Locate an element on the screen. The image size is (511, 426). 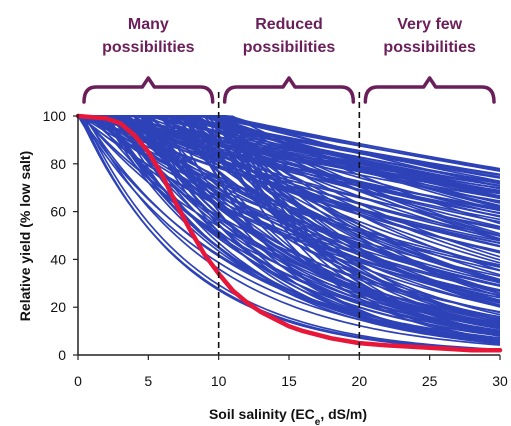
region-label-line1: Many is located at coordinates (148, 24).